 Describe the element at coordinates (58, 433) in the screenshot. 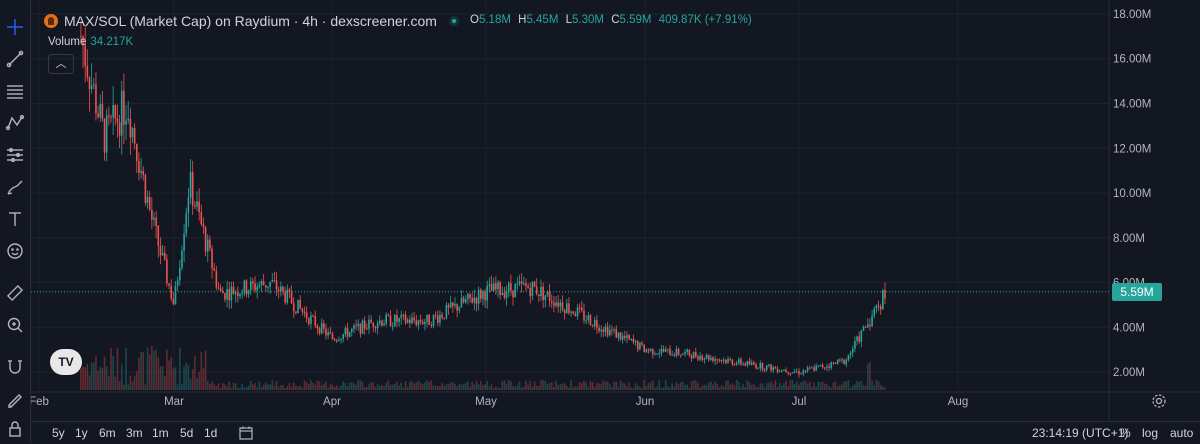

I see `timeframe-5y: 5y` at that location.